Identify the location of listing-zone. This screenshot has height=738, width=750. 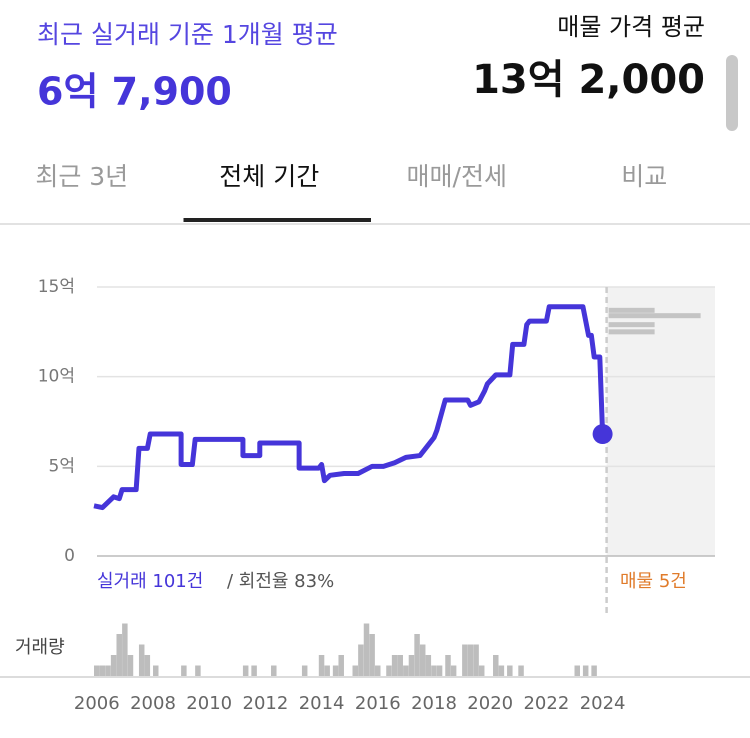
(660, 421).